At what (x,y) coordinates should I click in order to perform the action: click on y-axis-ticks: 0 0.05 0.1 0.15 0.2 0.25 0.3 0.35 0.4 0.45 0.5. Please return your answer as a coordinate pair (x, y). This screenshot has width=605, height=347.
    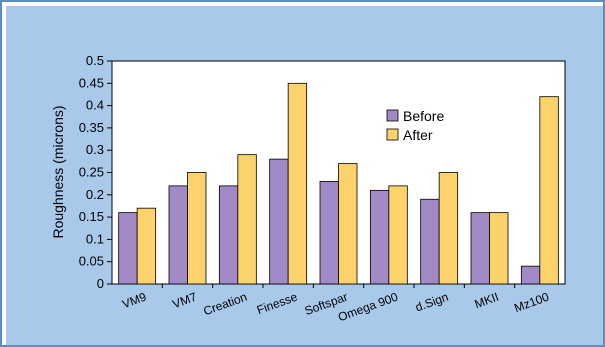
    Looking at the image, I should click on (95, 172).